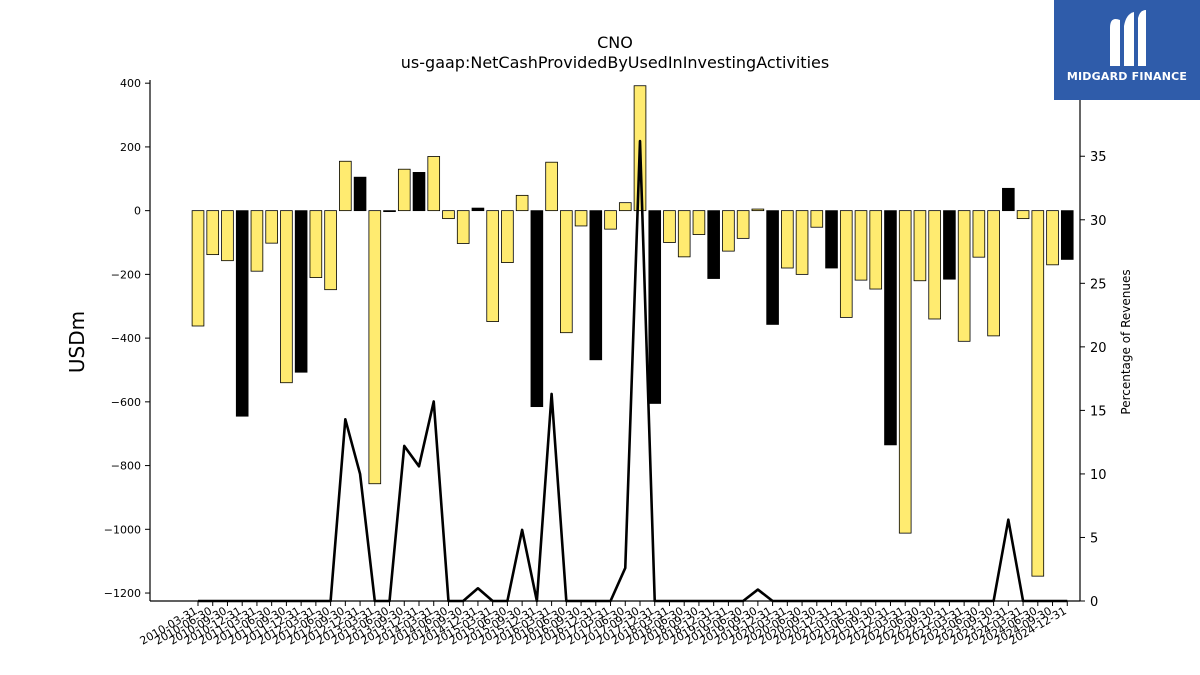 Image resolution: width=1200 pixels, height=675 pixels. What do you see at coordinates (1098, 157) in the screenshot?
I see `right-tick-label: 35` at bounding box center [1098, 157].